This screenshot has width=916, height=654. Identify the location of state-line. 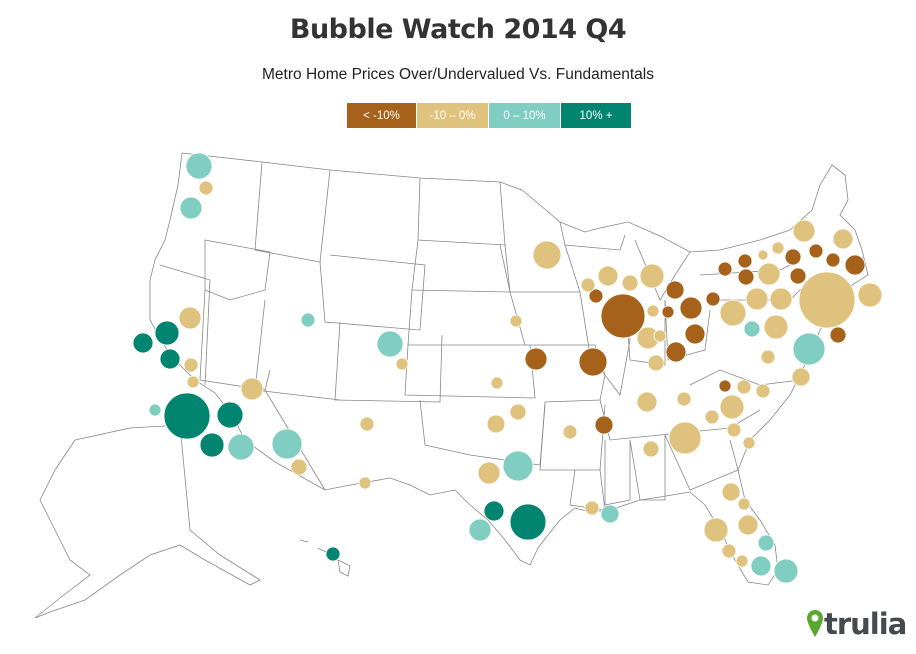
(687, 330).